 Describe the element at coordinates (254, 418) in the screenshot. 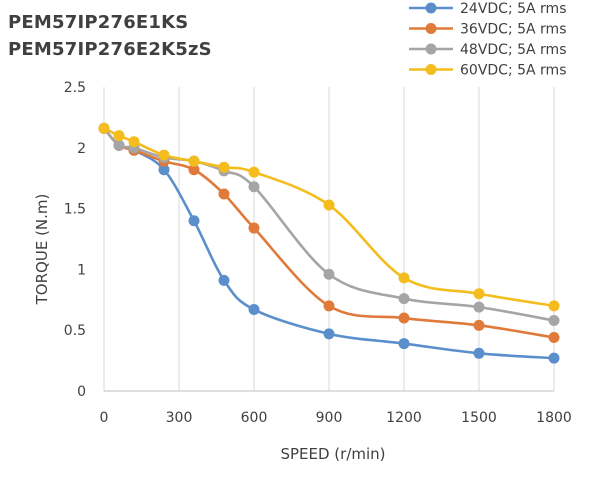

I see `x-tick-label: 600` at that location.